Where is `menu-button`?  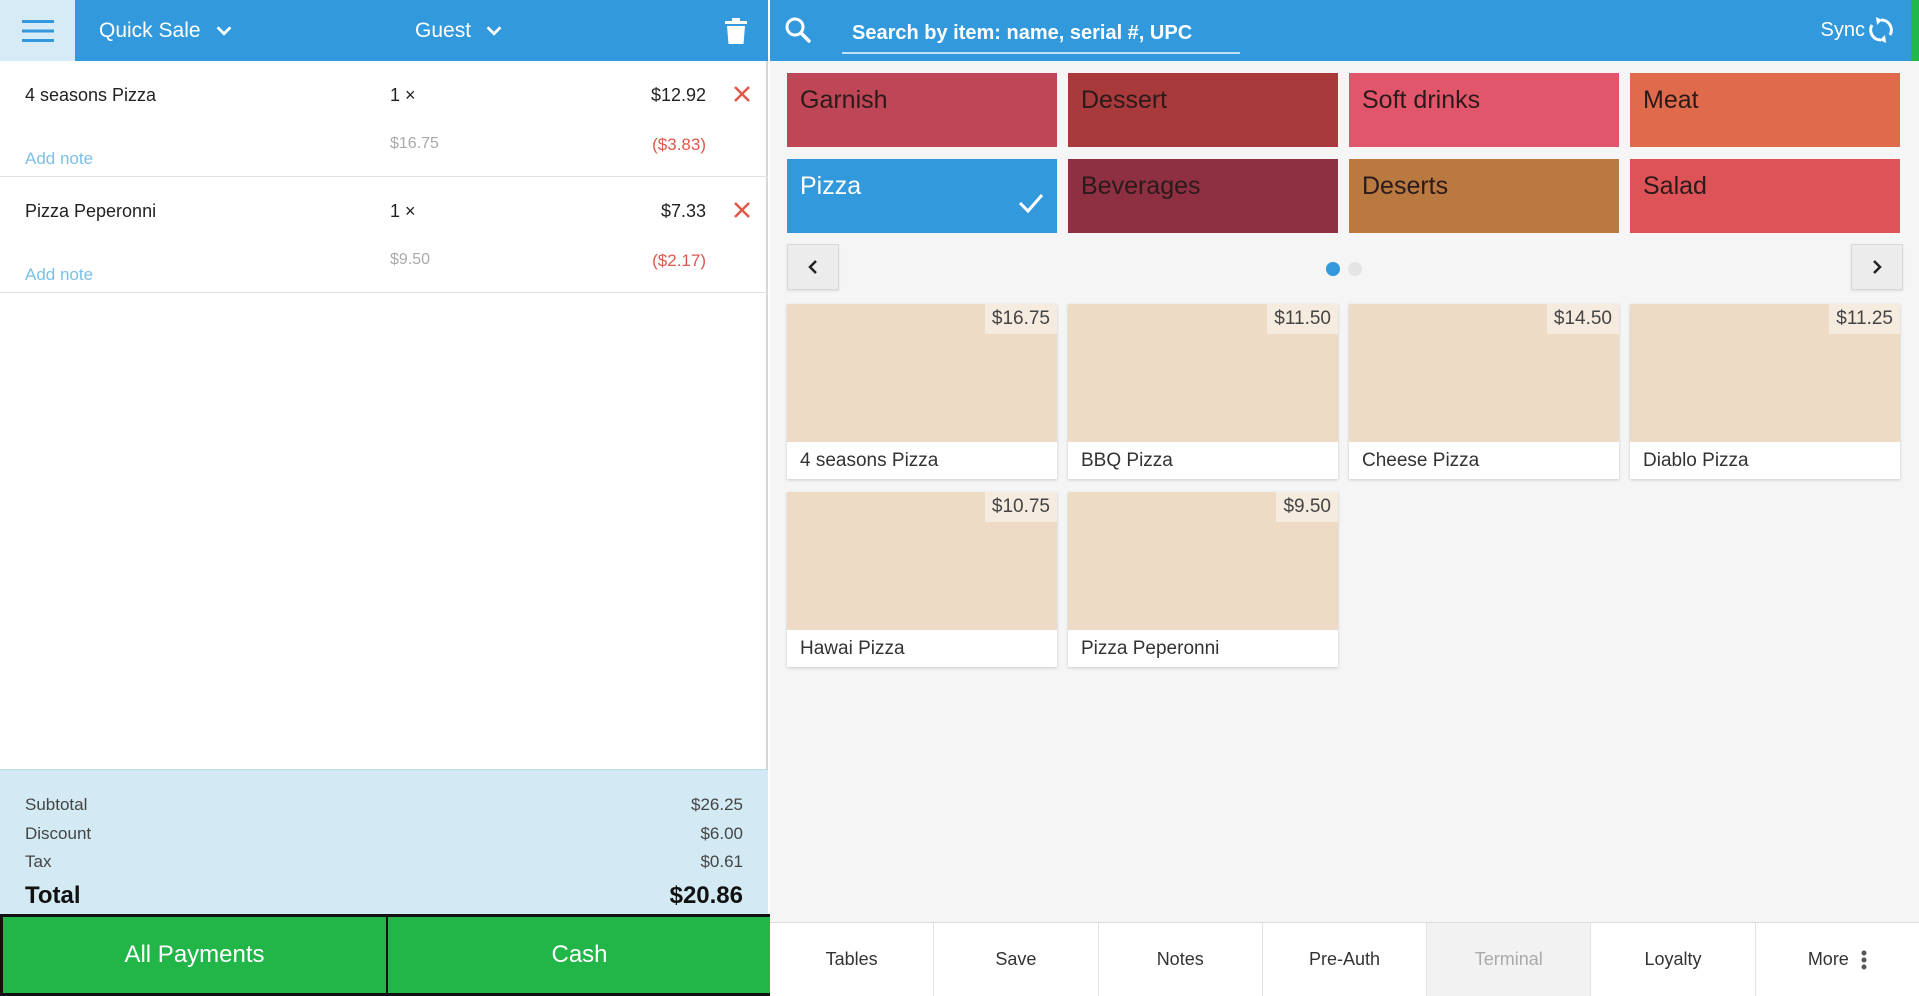
menu-button is located at coordinates (37, 30).